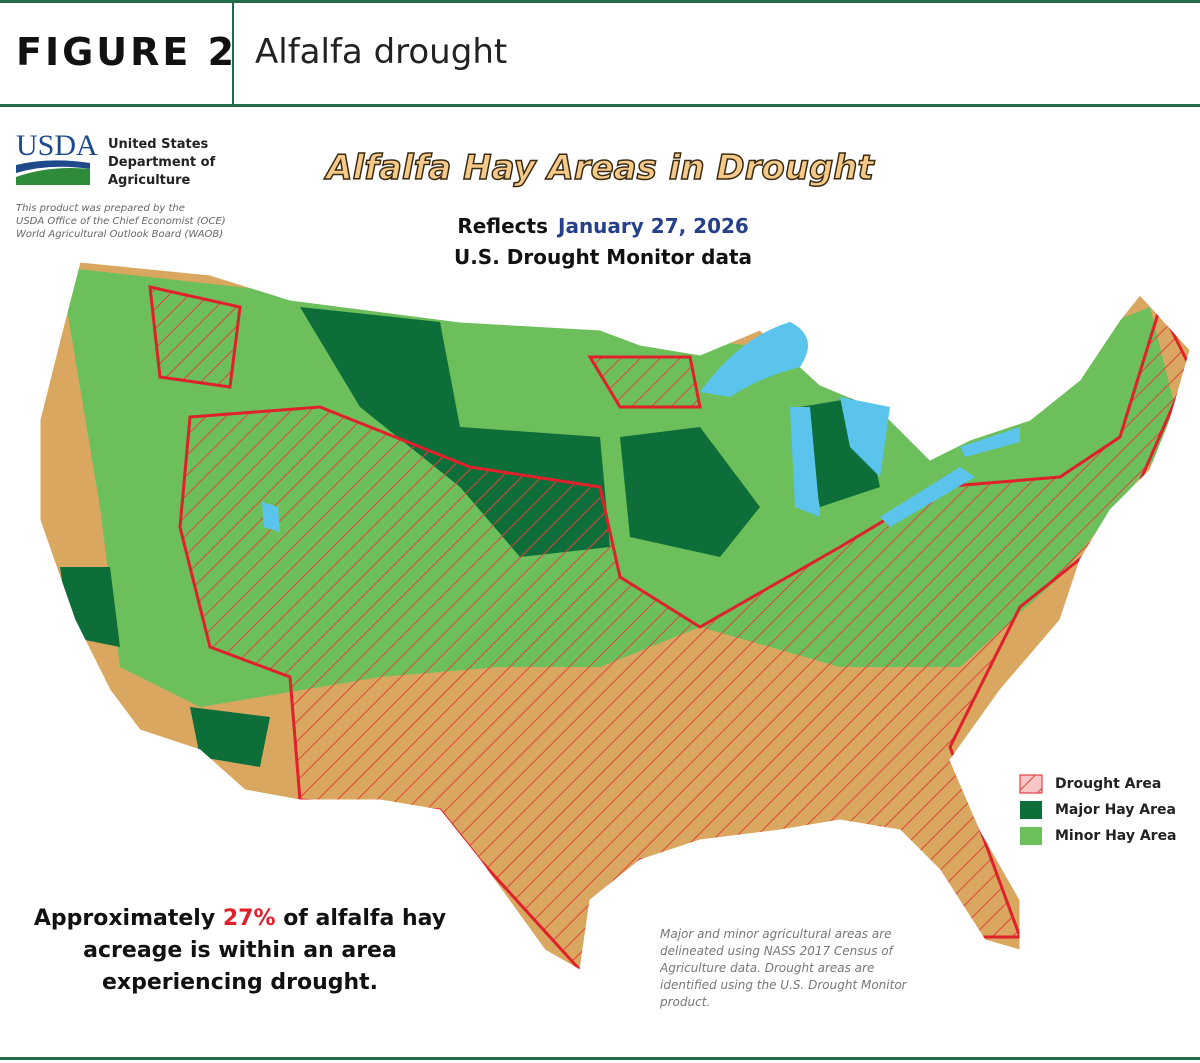  What do you see at coordinates (158, 144) in the screenshot?
I see `agency-line: United States` at bounding box center [158, 144].